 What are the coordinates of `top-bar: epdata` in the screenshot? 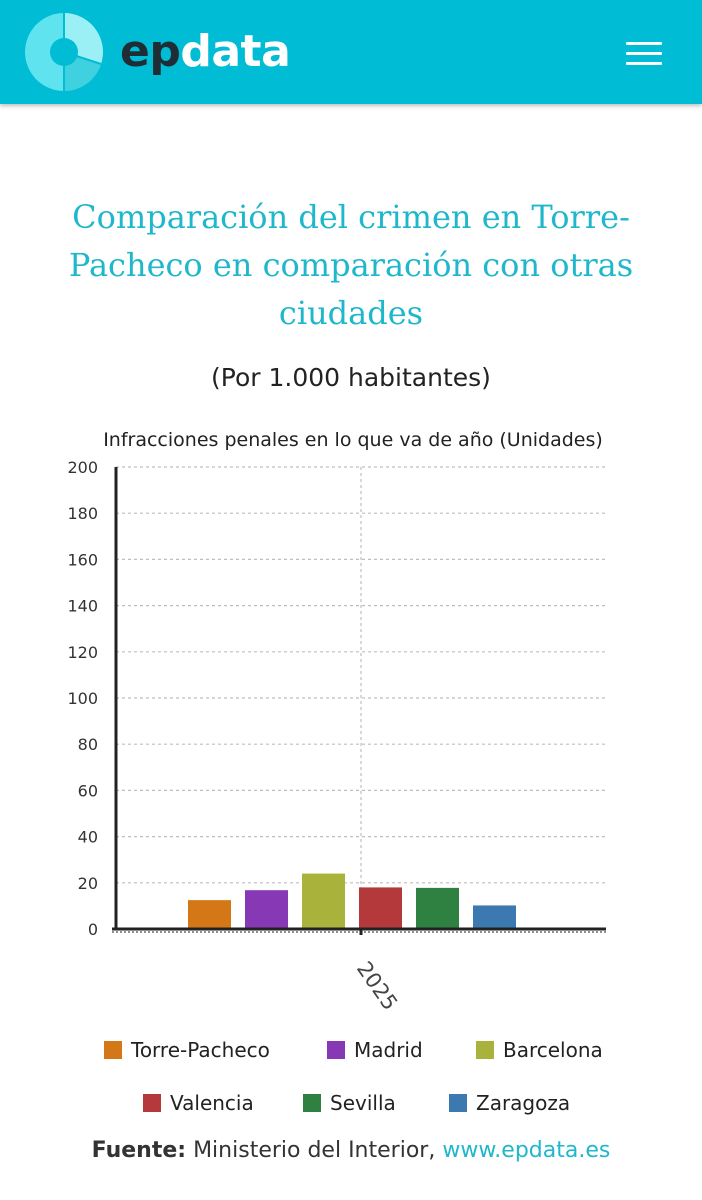 It's located at (351, 52).